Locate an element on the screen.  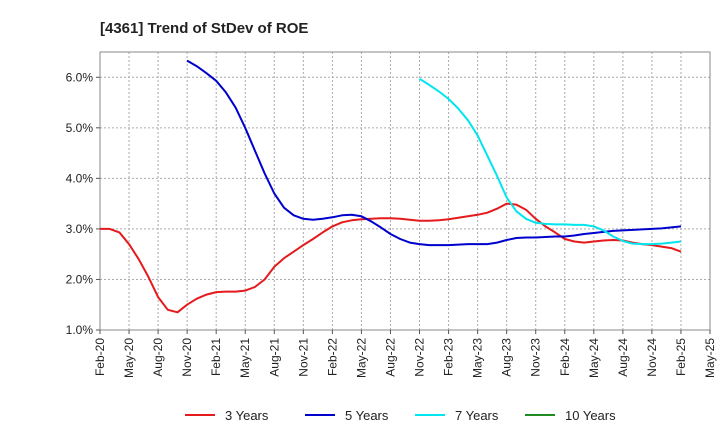
y-tick-label: 2.0% is located at coordinates (80, 279).